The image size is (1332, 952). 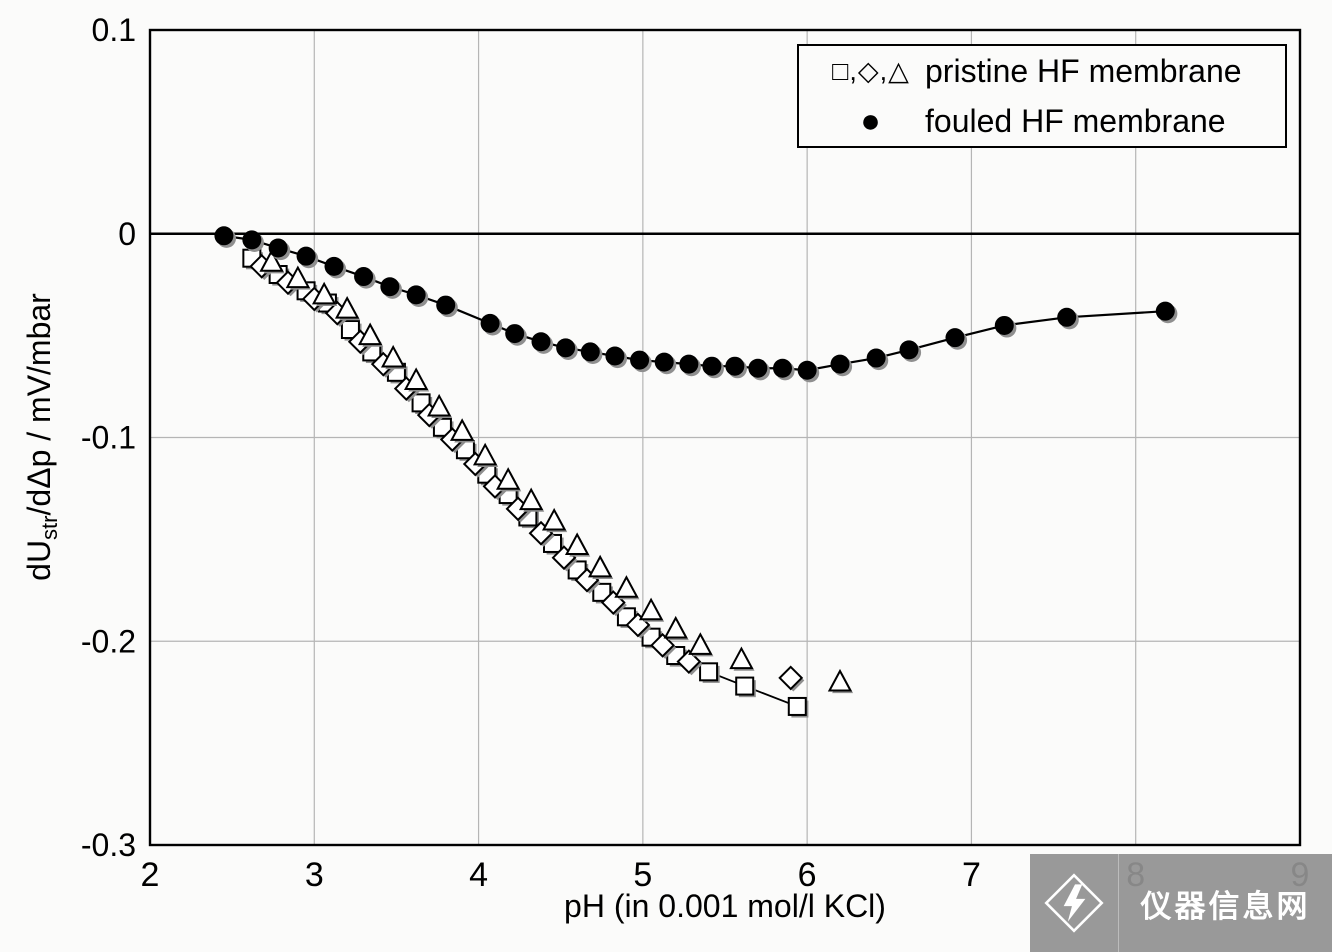 I want to click on y-axis-title: dUstr/dΔp / mV/mbar, so click(x=42, y=437).